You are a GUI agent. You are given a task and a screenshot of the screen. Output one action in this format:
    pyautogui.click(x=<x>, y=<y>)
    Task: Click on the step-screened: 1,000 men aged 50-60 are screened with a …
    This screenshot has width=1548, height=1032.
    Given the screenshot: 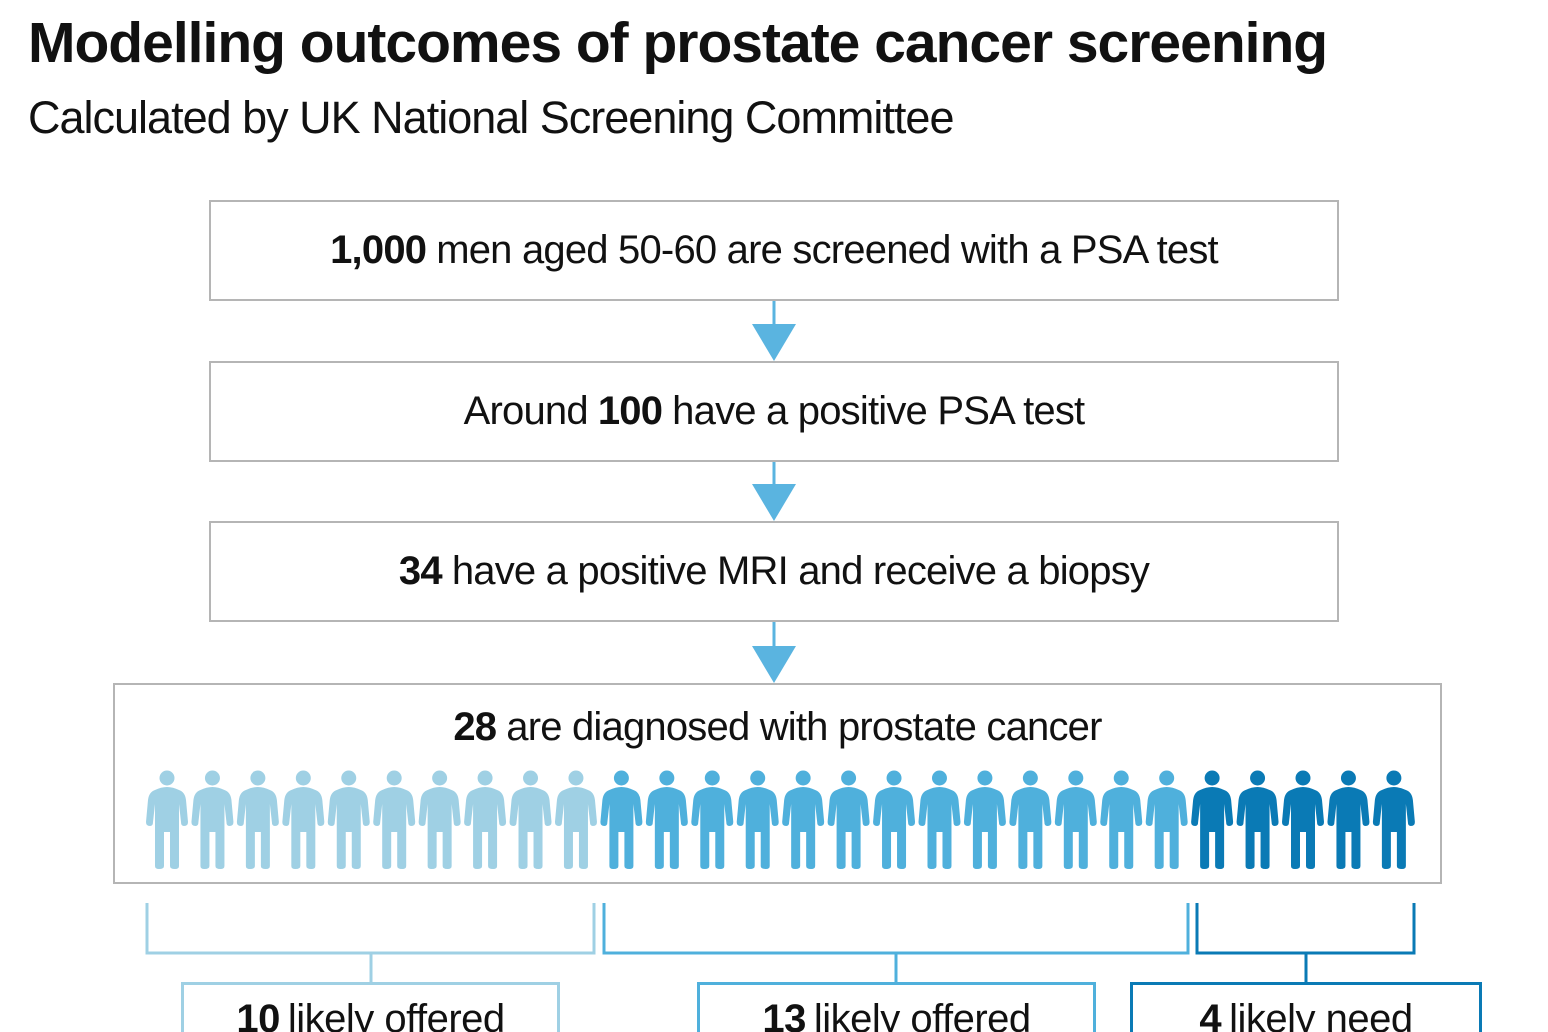 What is the action you would take?
    pyautogui.click(x=774, y=250)
    